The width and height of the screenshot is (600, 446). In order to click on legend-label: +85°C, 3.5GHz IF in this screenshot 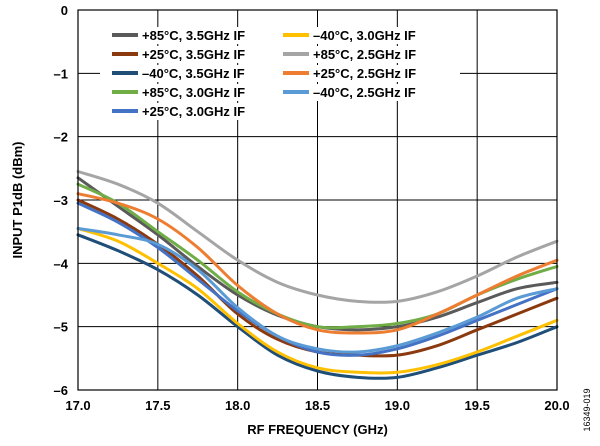, I will do `click(193, 35)`.